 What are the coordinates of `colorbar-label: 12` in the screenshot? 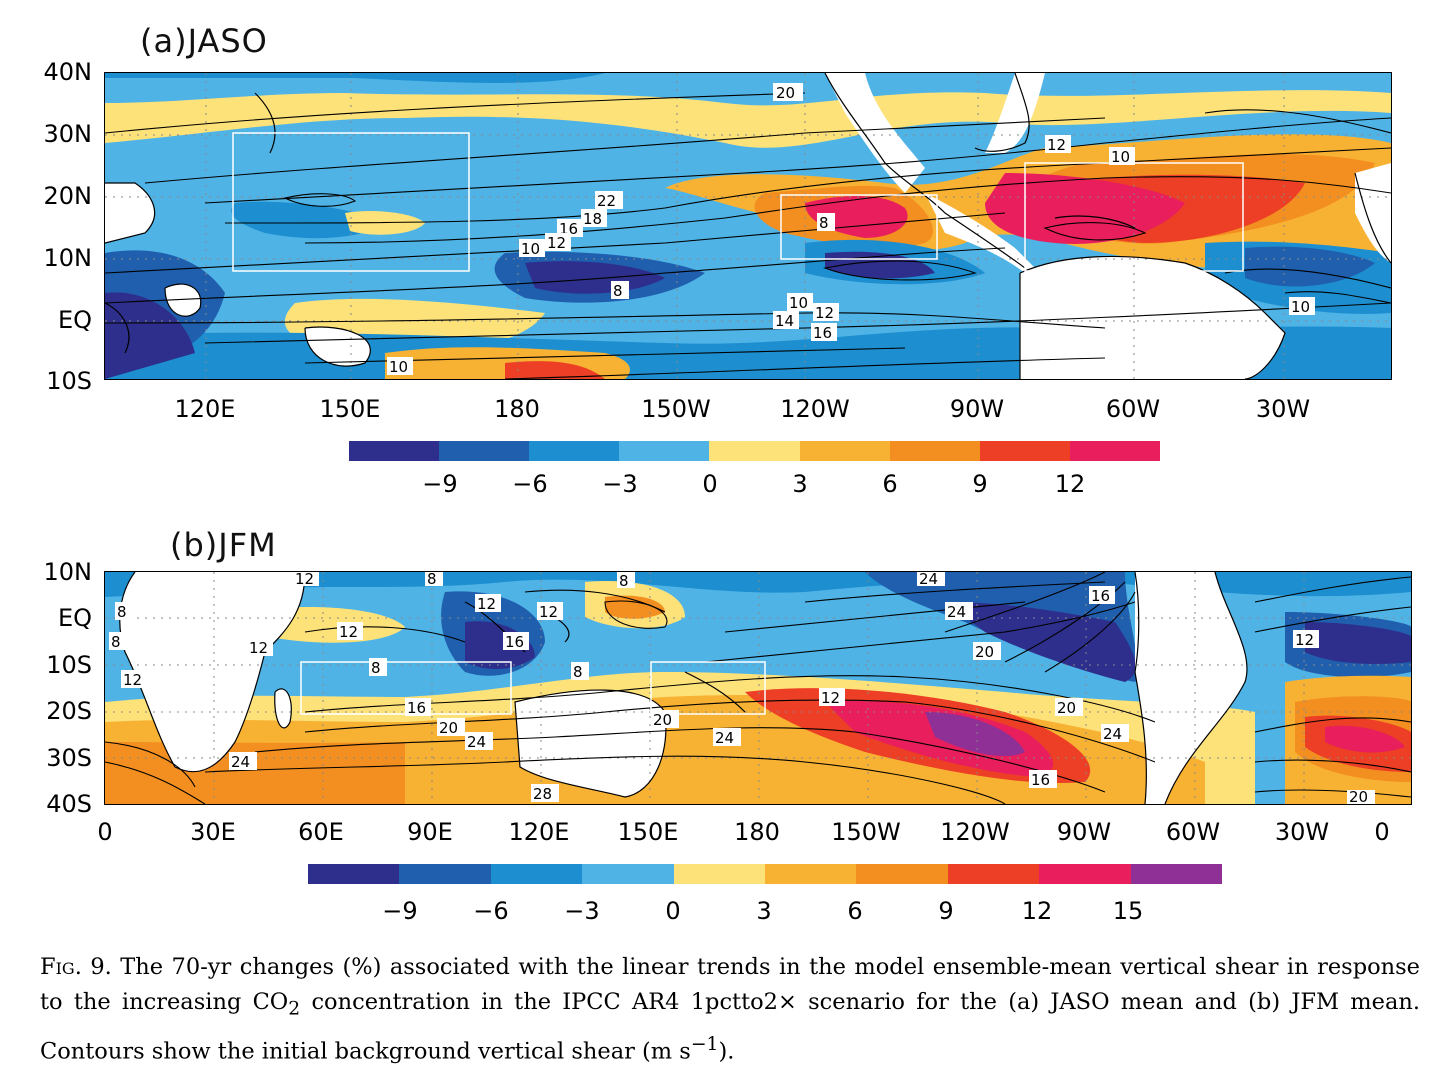 It's located at (1037, 911).